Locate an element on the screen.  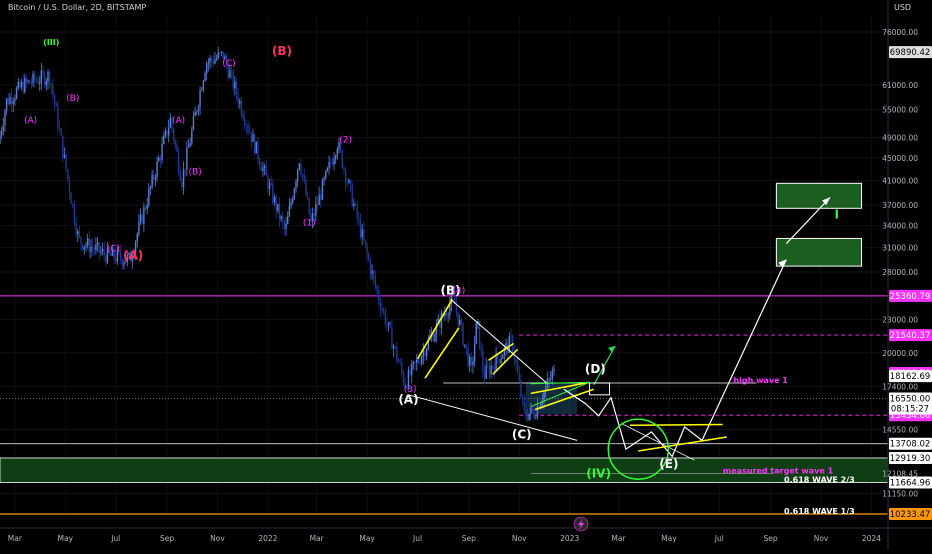
tradingview-logo-icon is located at coordinates (581, 524).